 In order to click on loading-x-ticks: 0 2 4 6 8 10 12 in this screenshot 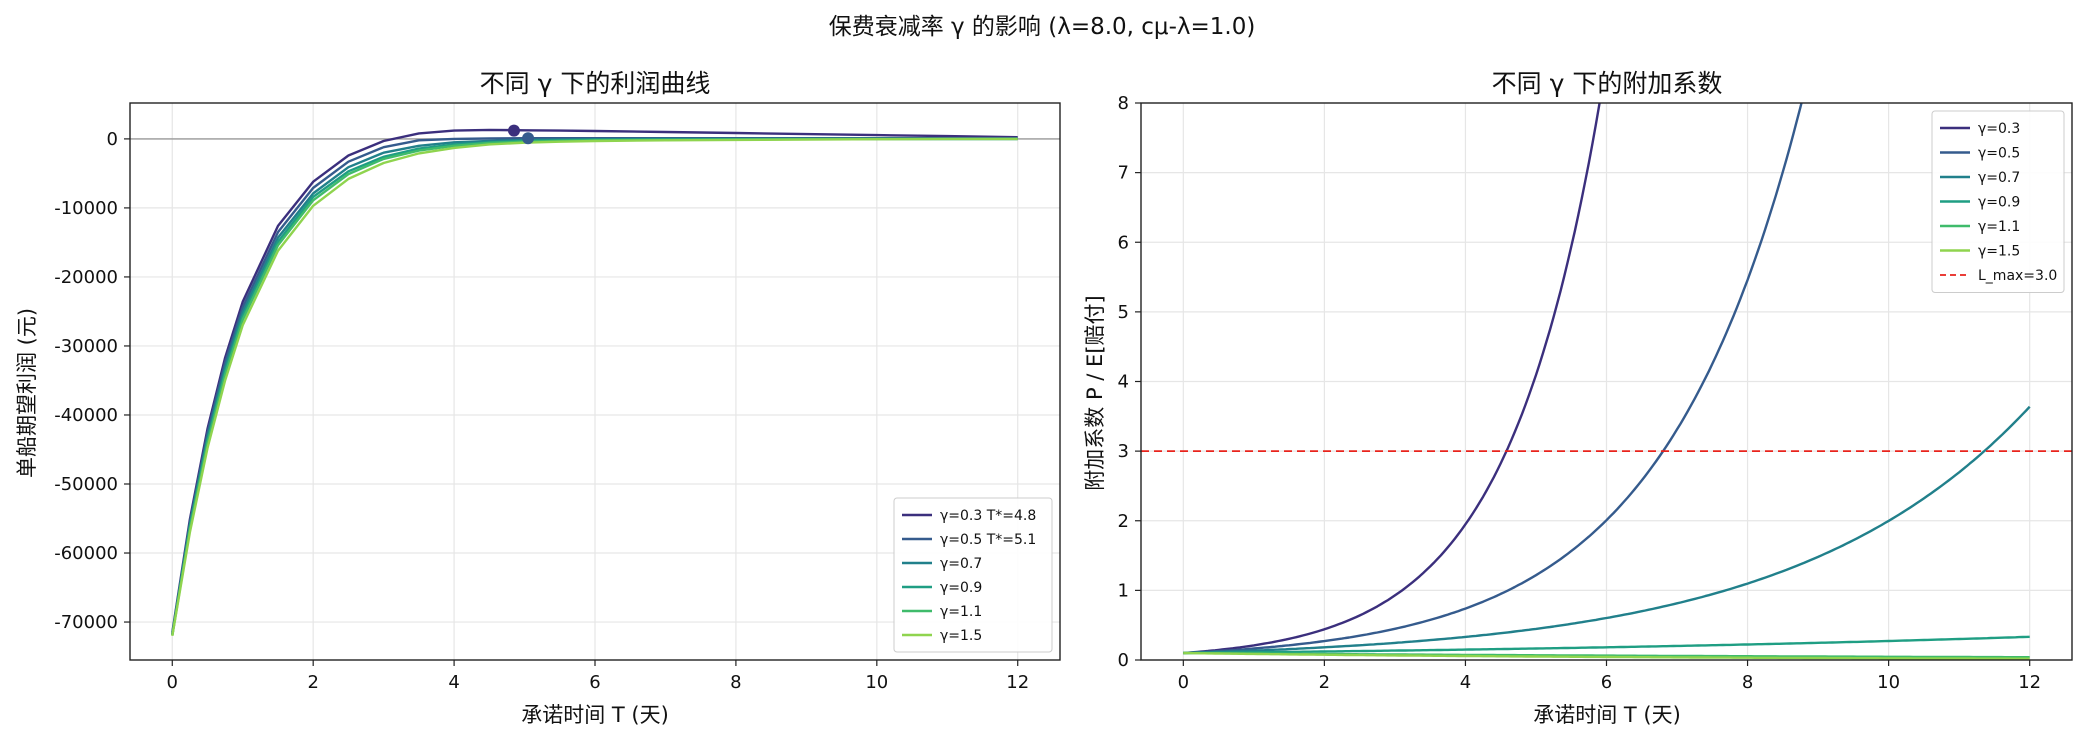, I will do `click(1609, 676)`.